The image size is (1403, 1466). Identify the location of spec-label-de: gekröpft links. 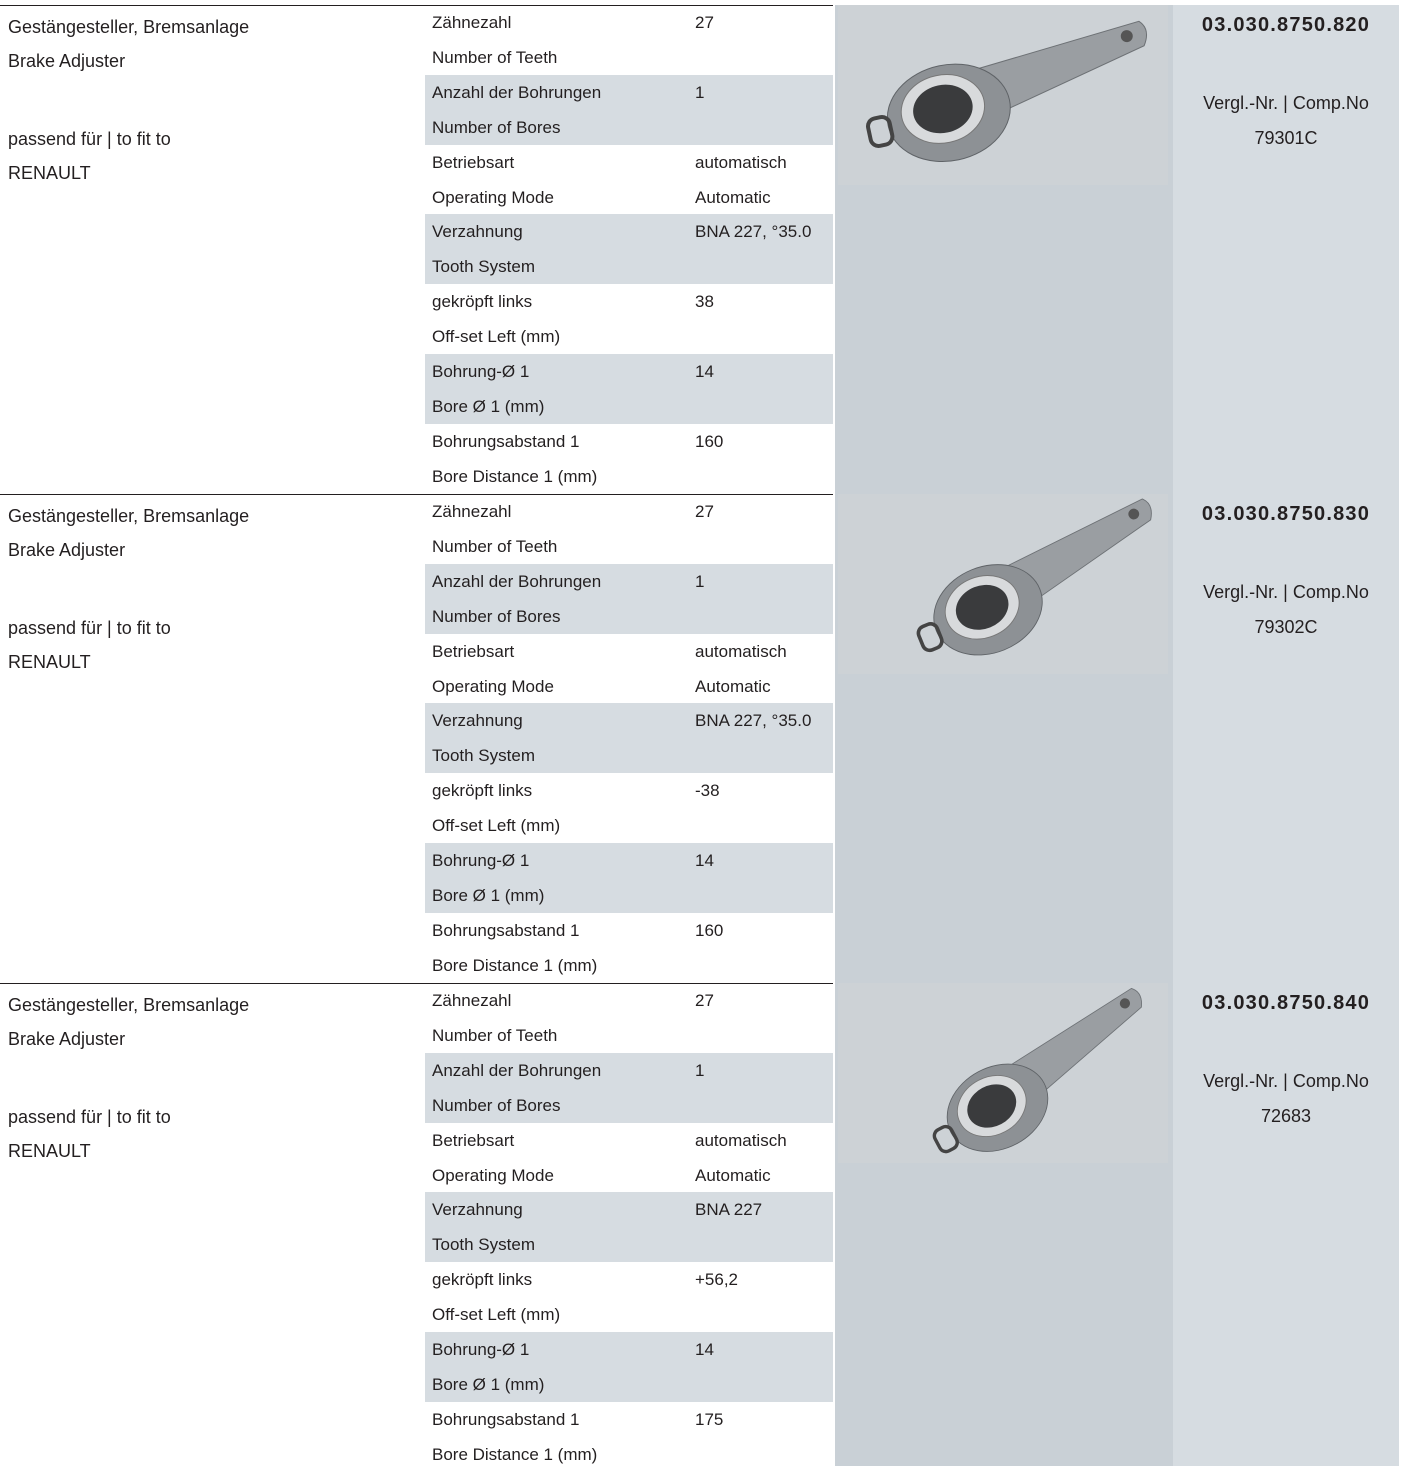
(482, 791).